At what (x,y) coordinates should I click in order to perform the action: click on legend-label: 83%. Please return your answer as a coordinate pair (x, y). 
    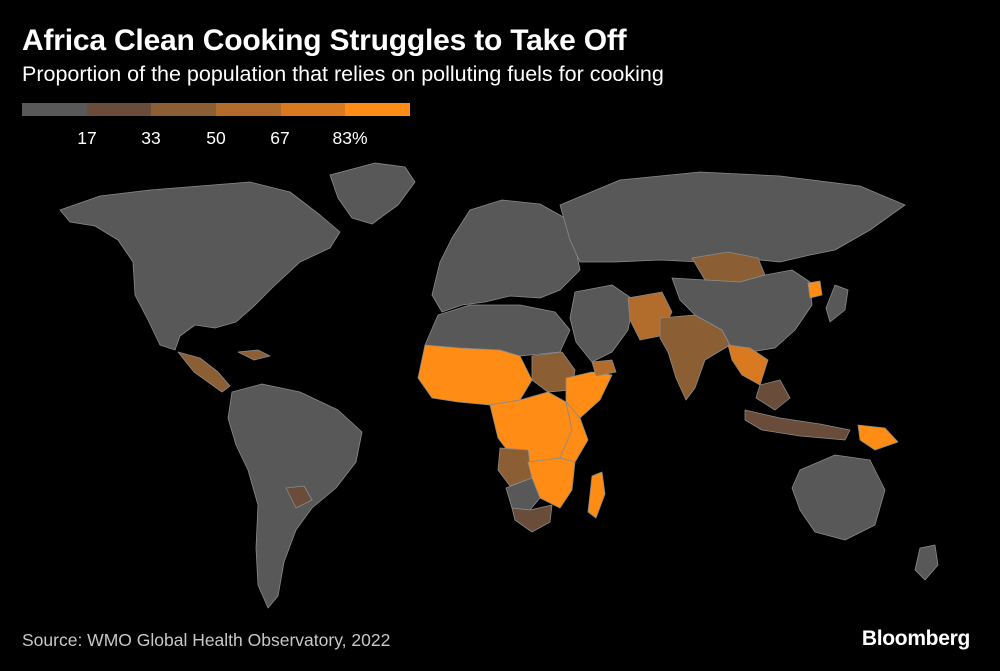
    Looking at the image, I should click on (350, 138).